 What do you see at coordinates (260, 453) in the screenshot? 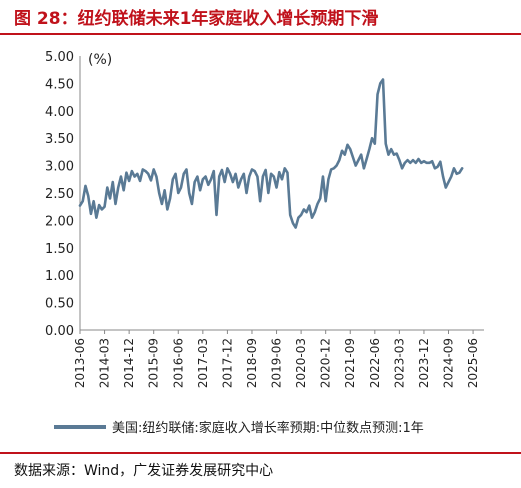
I see `footer-divider` at bounding box center [260, 453].